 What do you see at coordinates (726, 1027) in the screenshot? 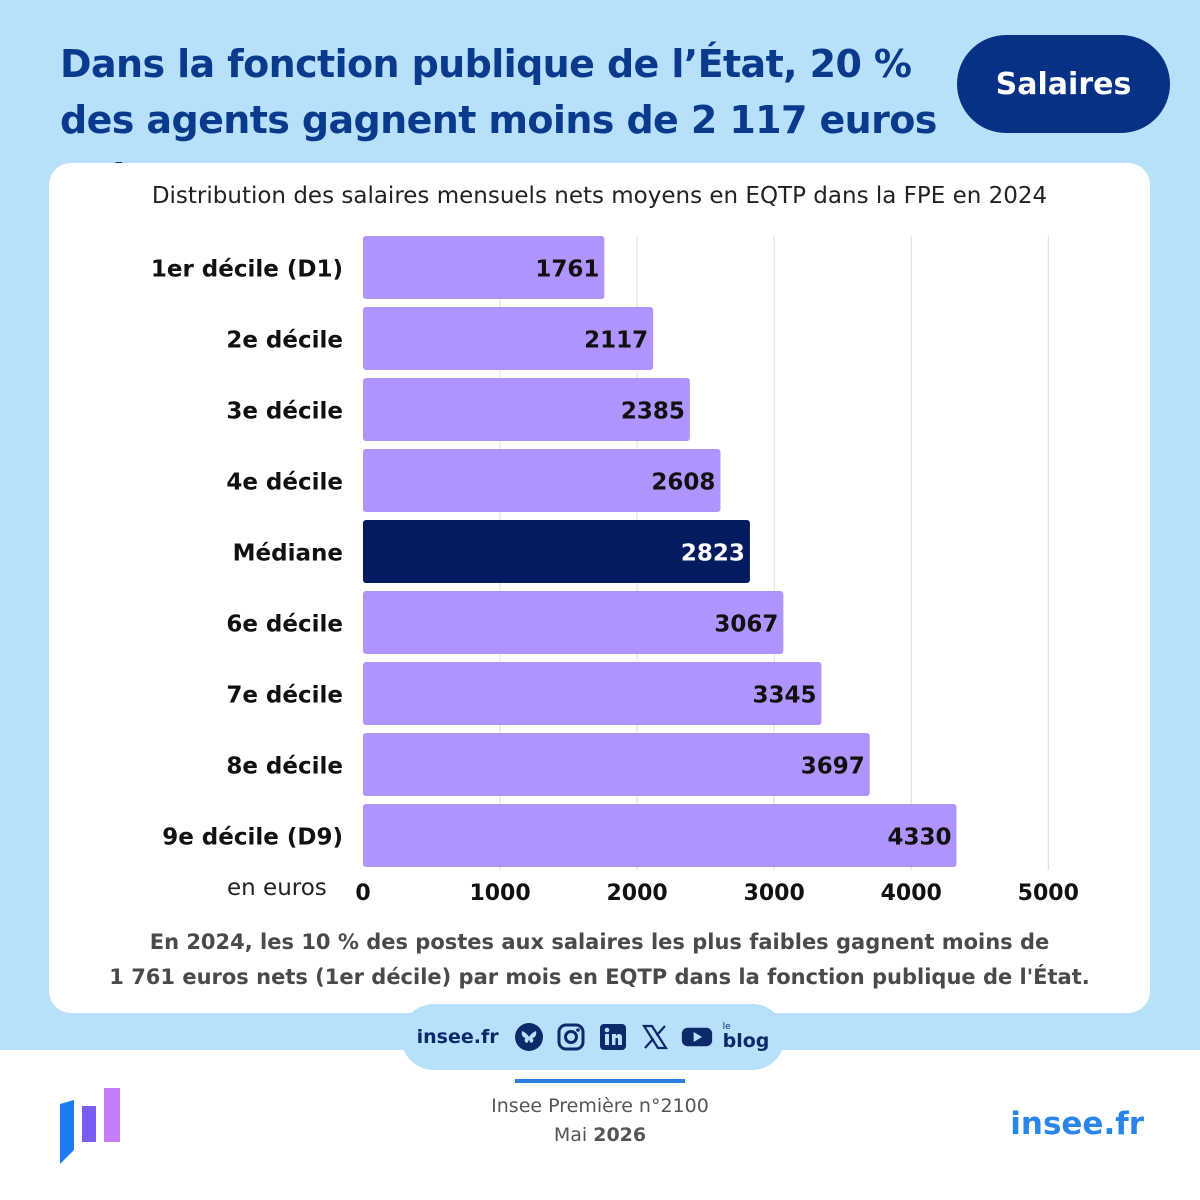
I see `blog-small-label: le` at bounding box center [726, 1027].